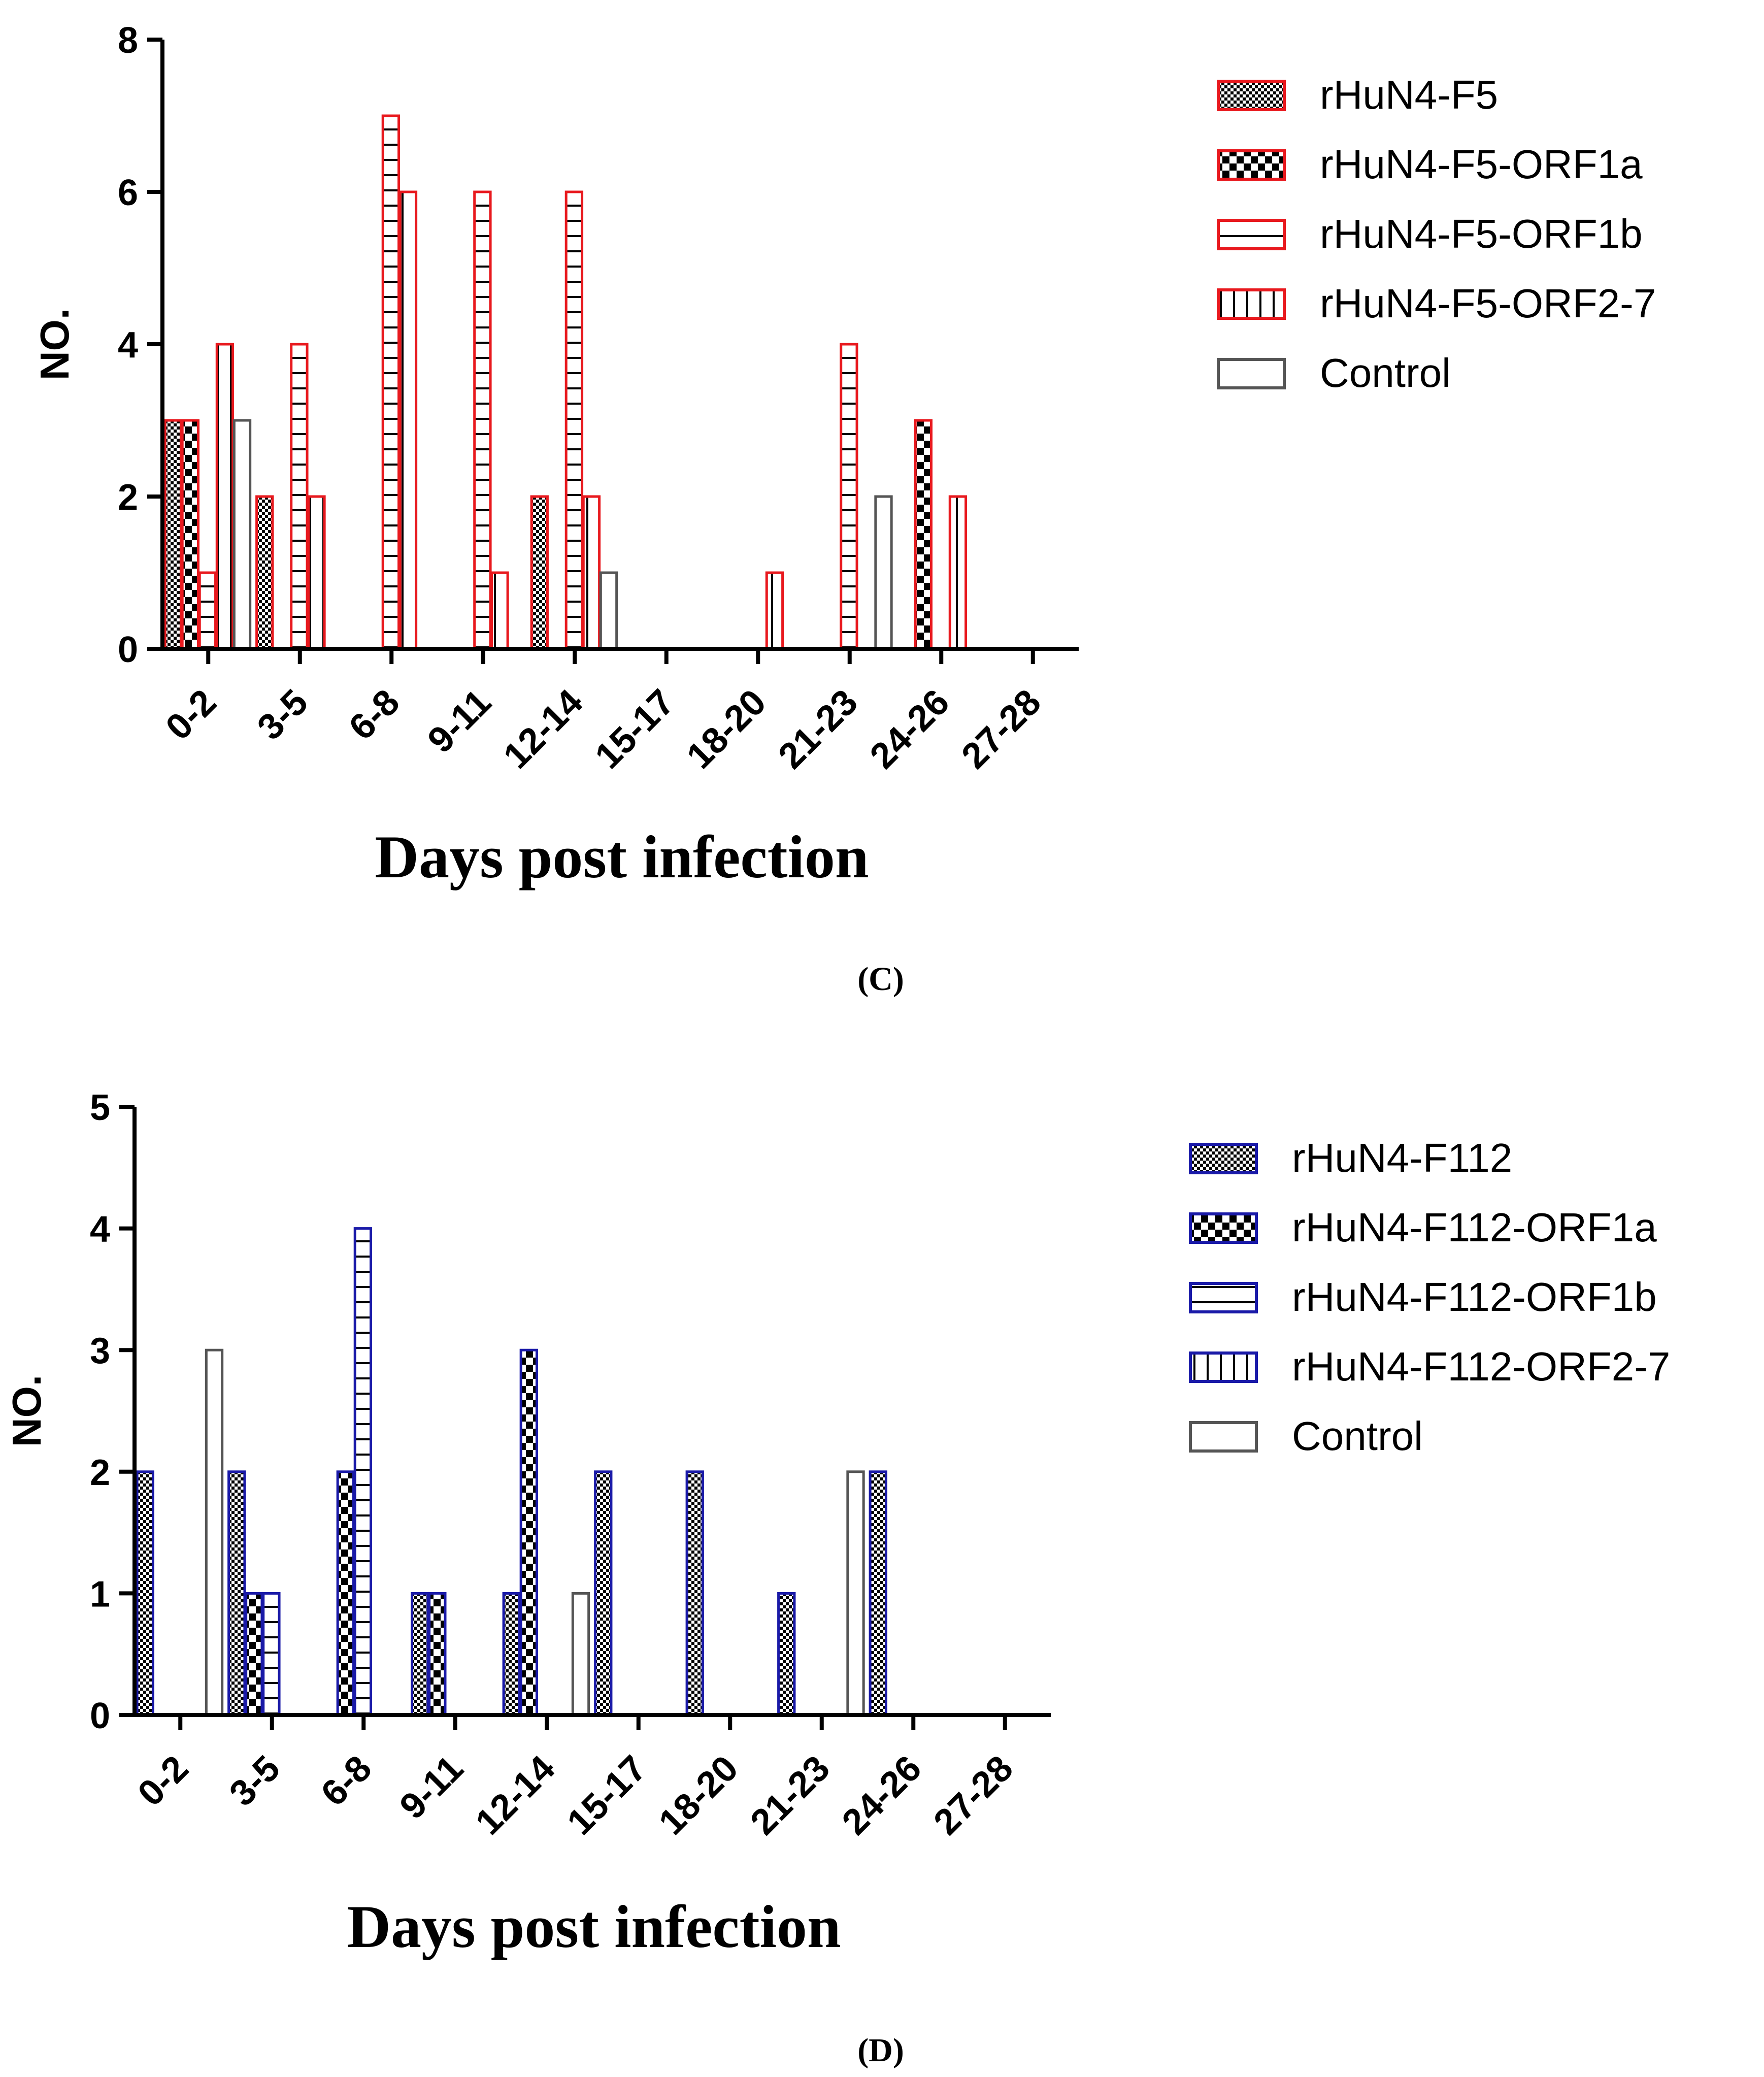  Describe the element at coordinates (1409, 94) in the screenshot. I see `legend-label-c-0: rHuN4-F5` at that location.